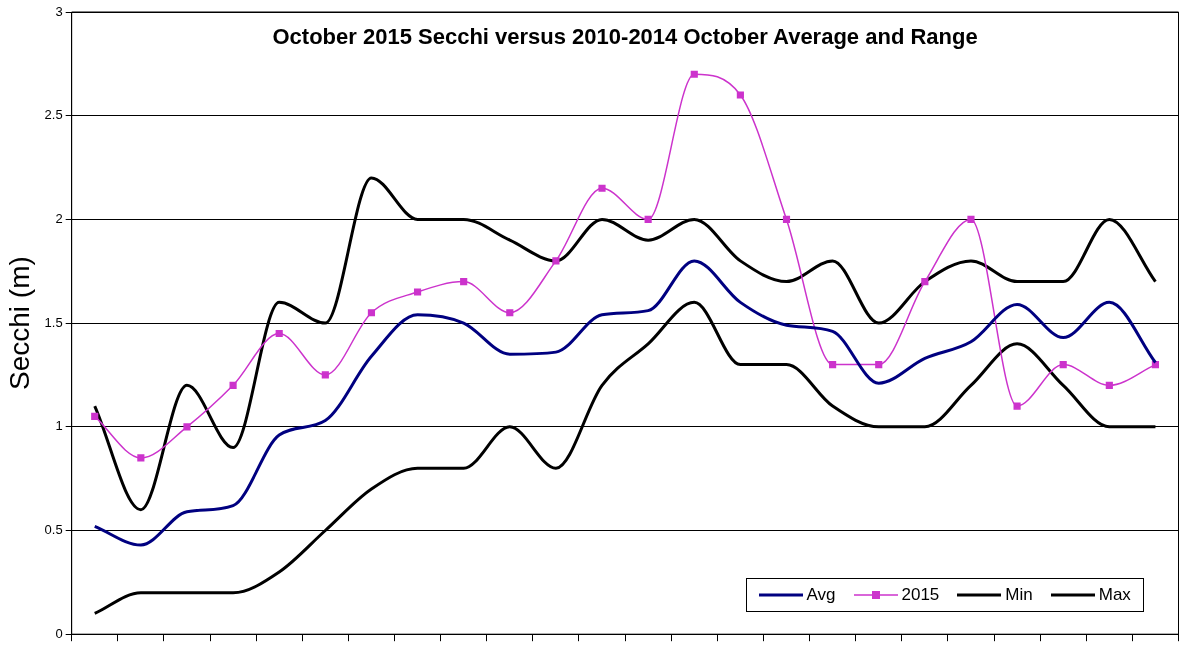  Describe the element at coordinates (920, 595) in the screenshot. I see `legend-label: 2015` at that location.